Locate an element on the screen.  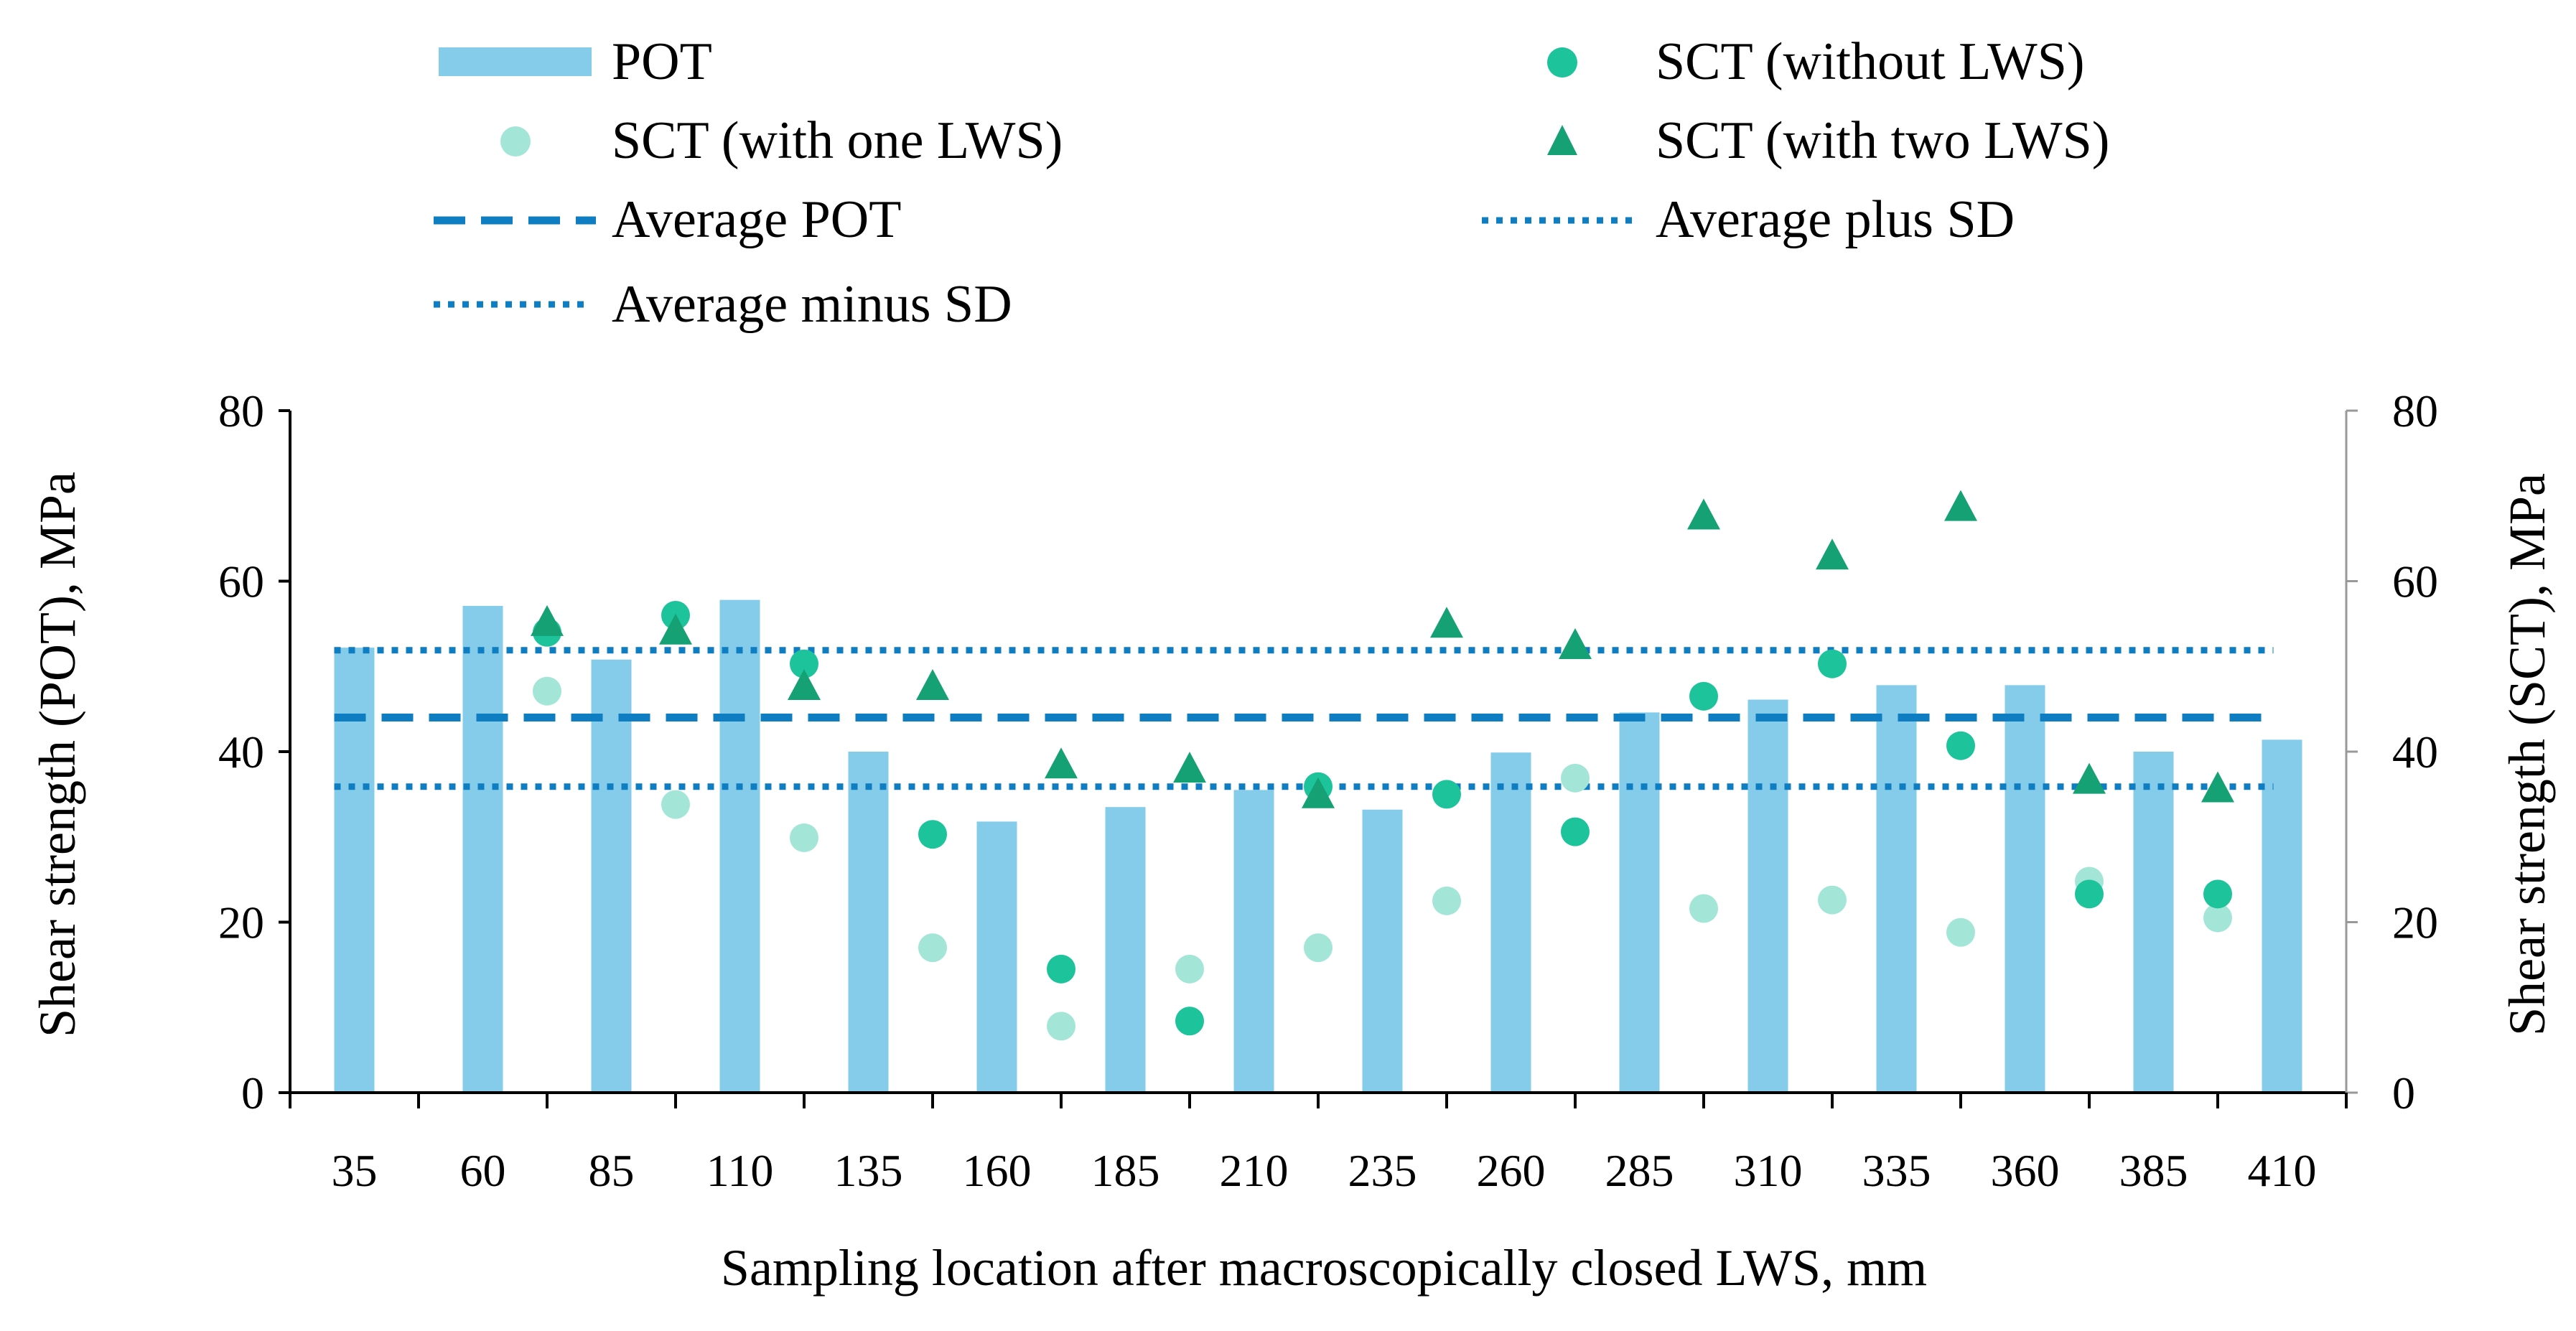
x-tick-label: 260 is located at coordinates (1511, 1171).